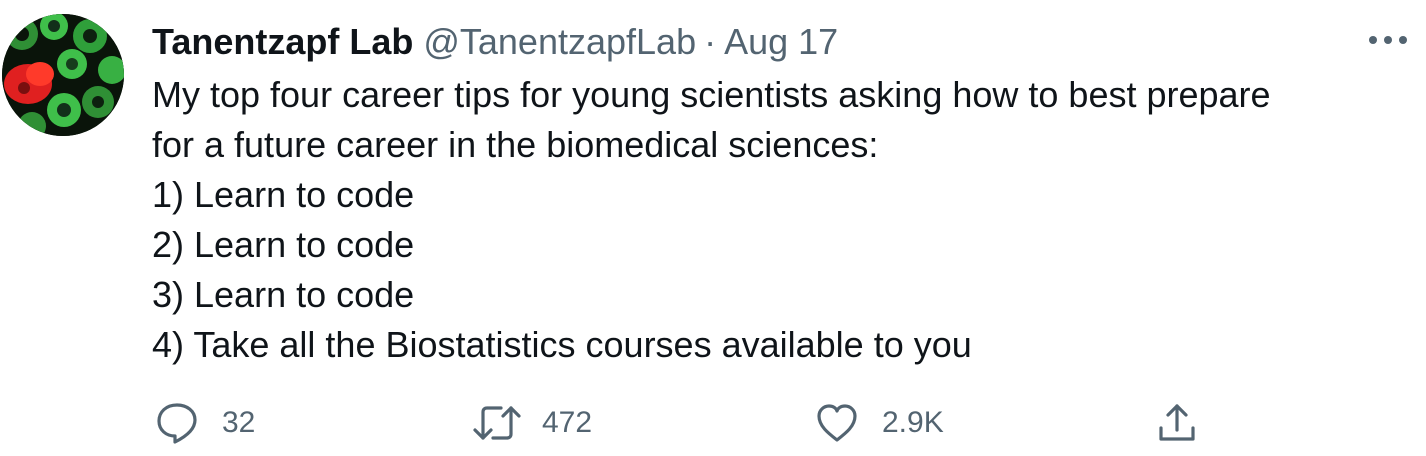  Describe the element at coordinates (283, 294) in the screenshot. I see `tweet-text-line: 3) Learn to code` at that location.